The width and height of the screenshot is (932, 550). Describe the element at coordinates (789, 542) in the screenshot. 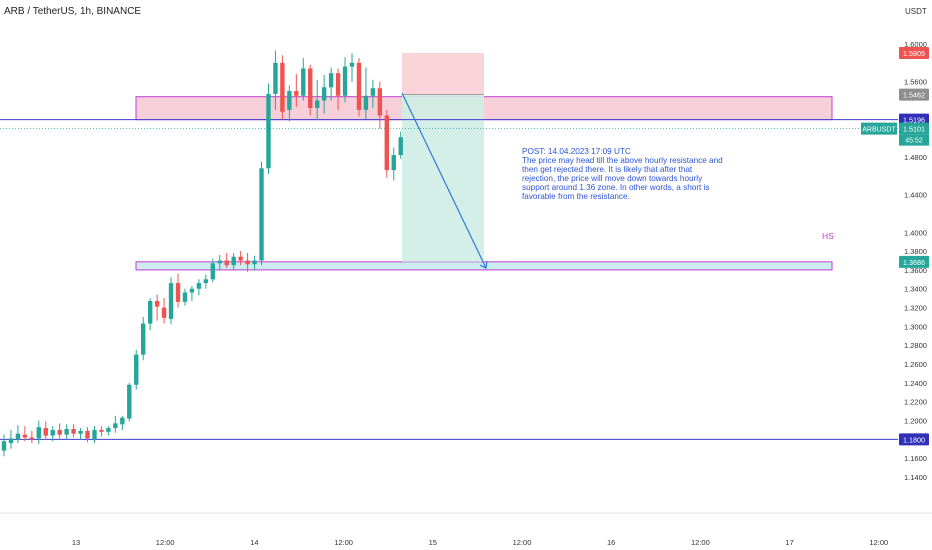

I see `x-tick-label: 17` at that location.